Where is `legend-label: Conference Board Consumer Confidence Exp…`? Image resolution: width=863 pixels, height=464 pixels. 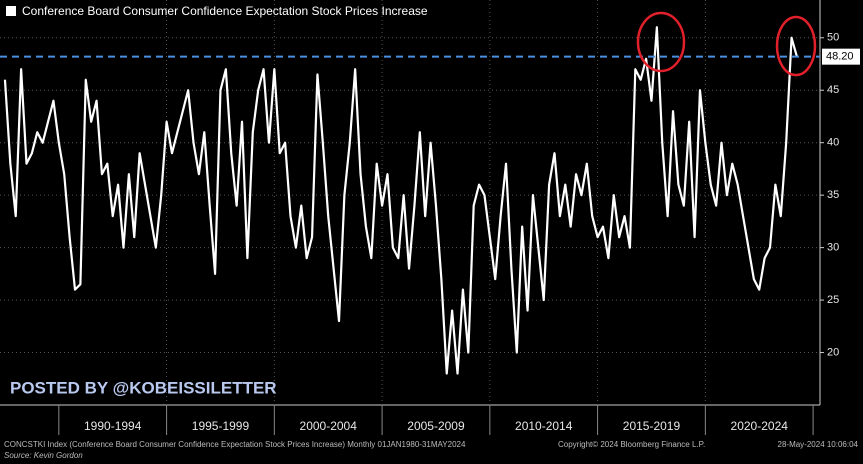 legend-label: Conference Board Consumer Confidence Exp… is located at coordinates (225, 11).